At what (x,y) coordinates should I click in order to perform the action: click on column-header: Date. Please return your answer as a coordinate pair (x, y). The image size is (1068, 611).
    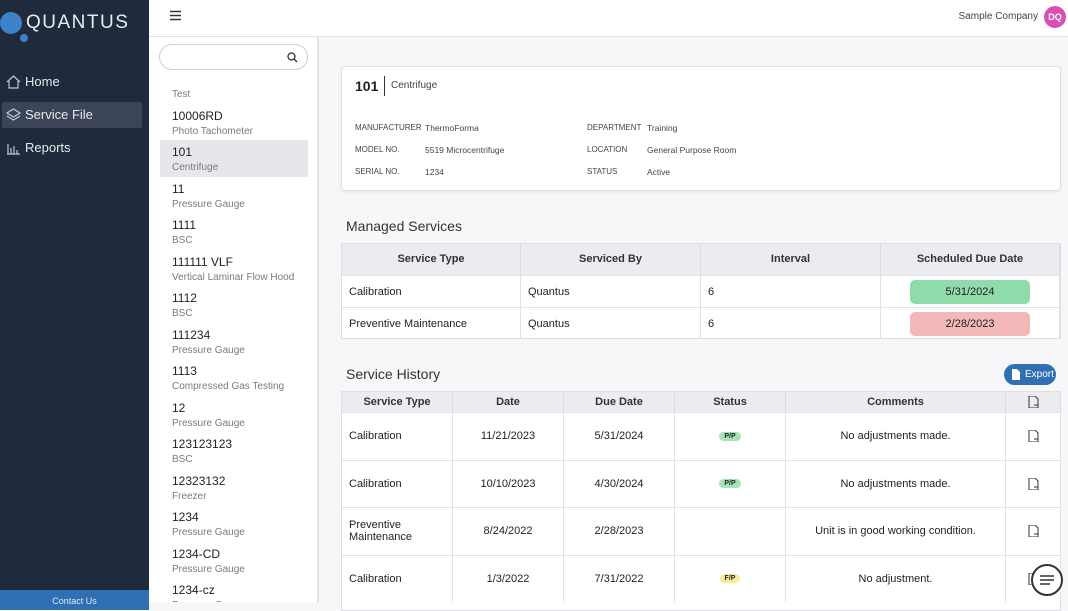
    Looking at the image, I should click on (508, 402).